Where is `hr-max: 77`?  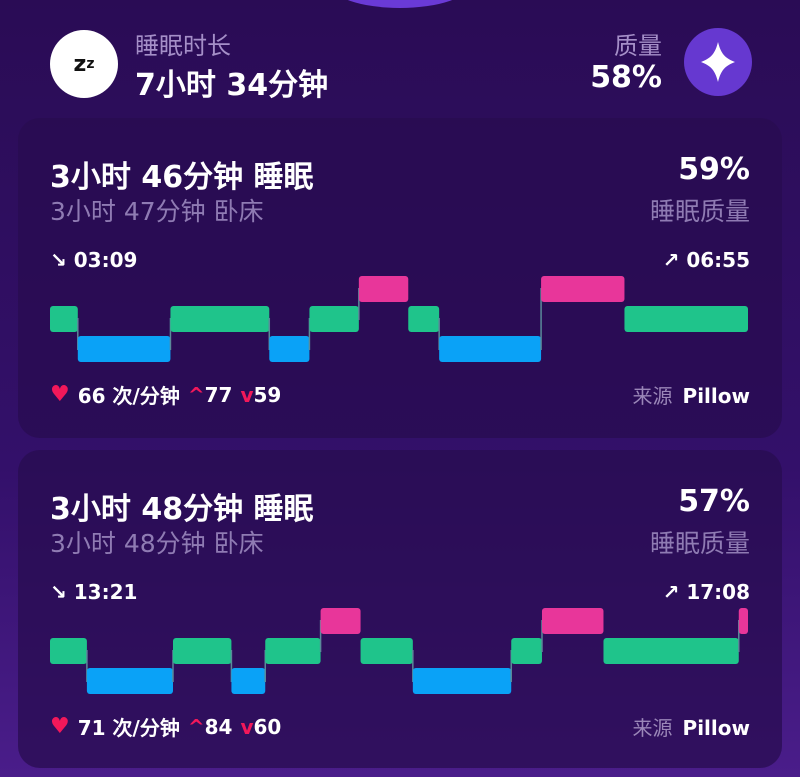 hr-max: 77 is located at coordinates (218, 394).